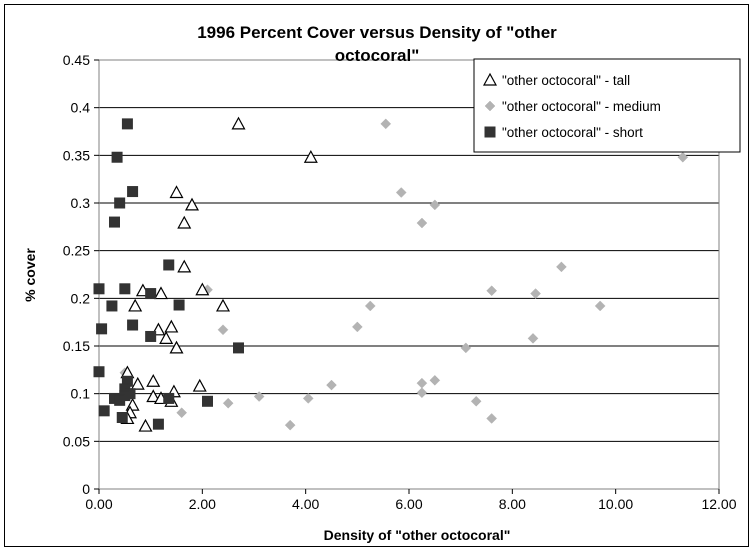  I want to click on legend-label: "other octocoral" - short, so click(572, 132).